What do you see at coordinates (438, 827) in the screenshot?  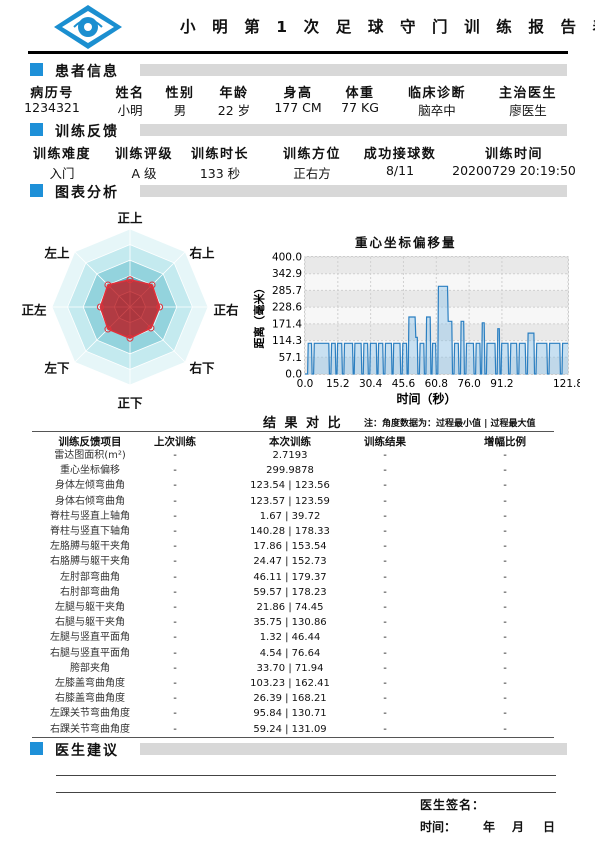 I see `date-label: 时间：` at bounding box center [438, 827].